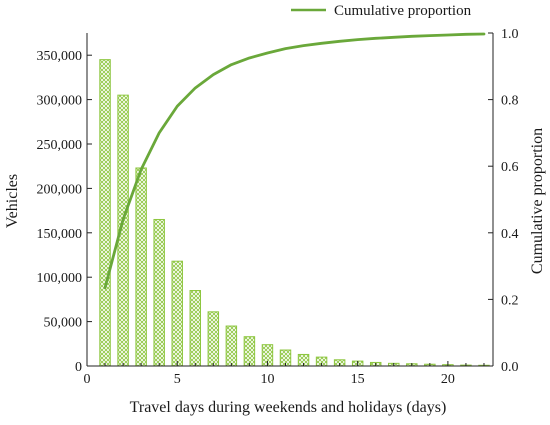 The width and height of the screenshot is (550, 425). Describe the element at coordinates (60, 145) in the screenshot. I see `y-tick-label: 250,000` at that location.